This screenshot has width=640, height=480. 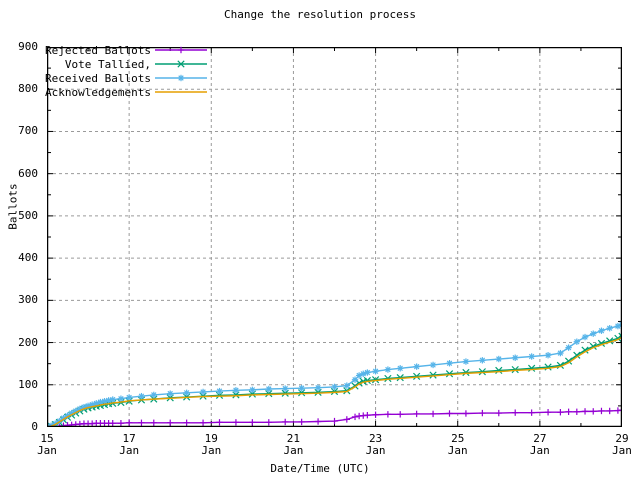 I want to click on legend-label: Rejected Ballots, so click(x=98, y=50).